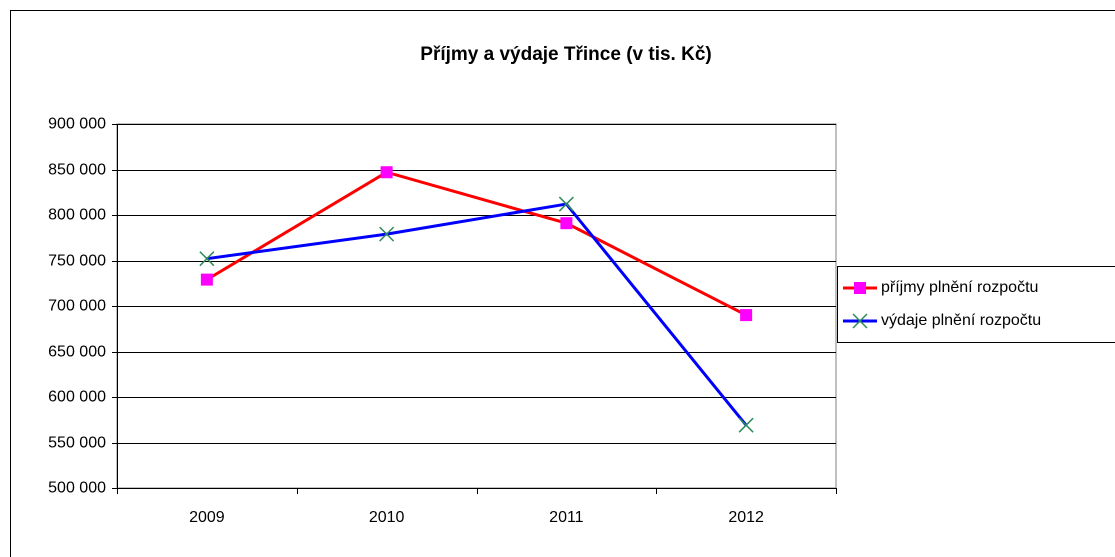 Image resolution: width=1115 pixels, height=557 pixels. I want to click on y-tick-label: 750 000, so click(77, 261).